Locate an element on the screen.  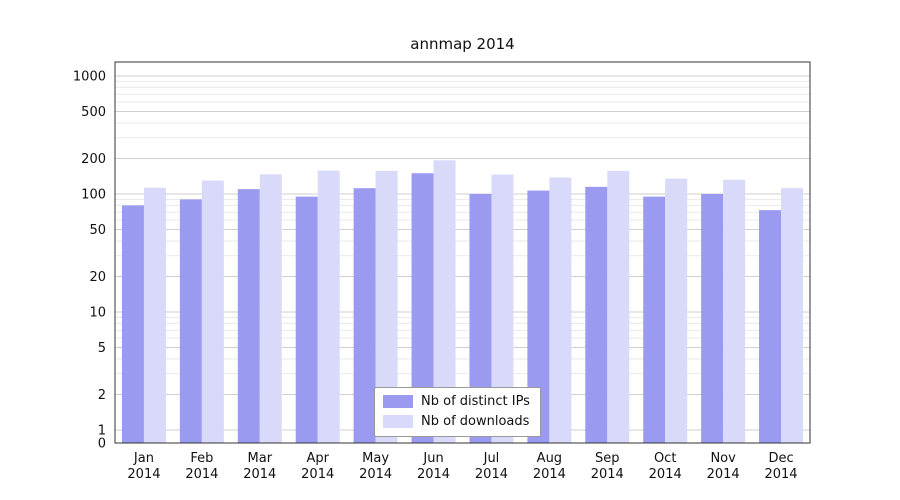
bar-downloads-Mar is located at coordinates (270, 308).